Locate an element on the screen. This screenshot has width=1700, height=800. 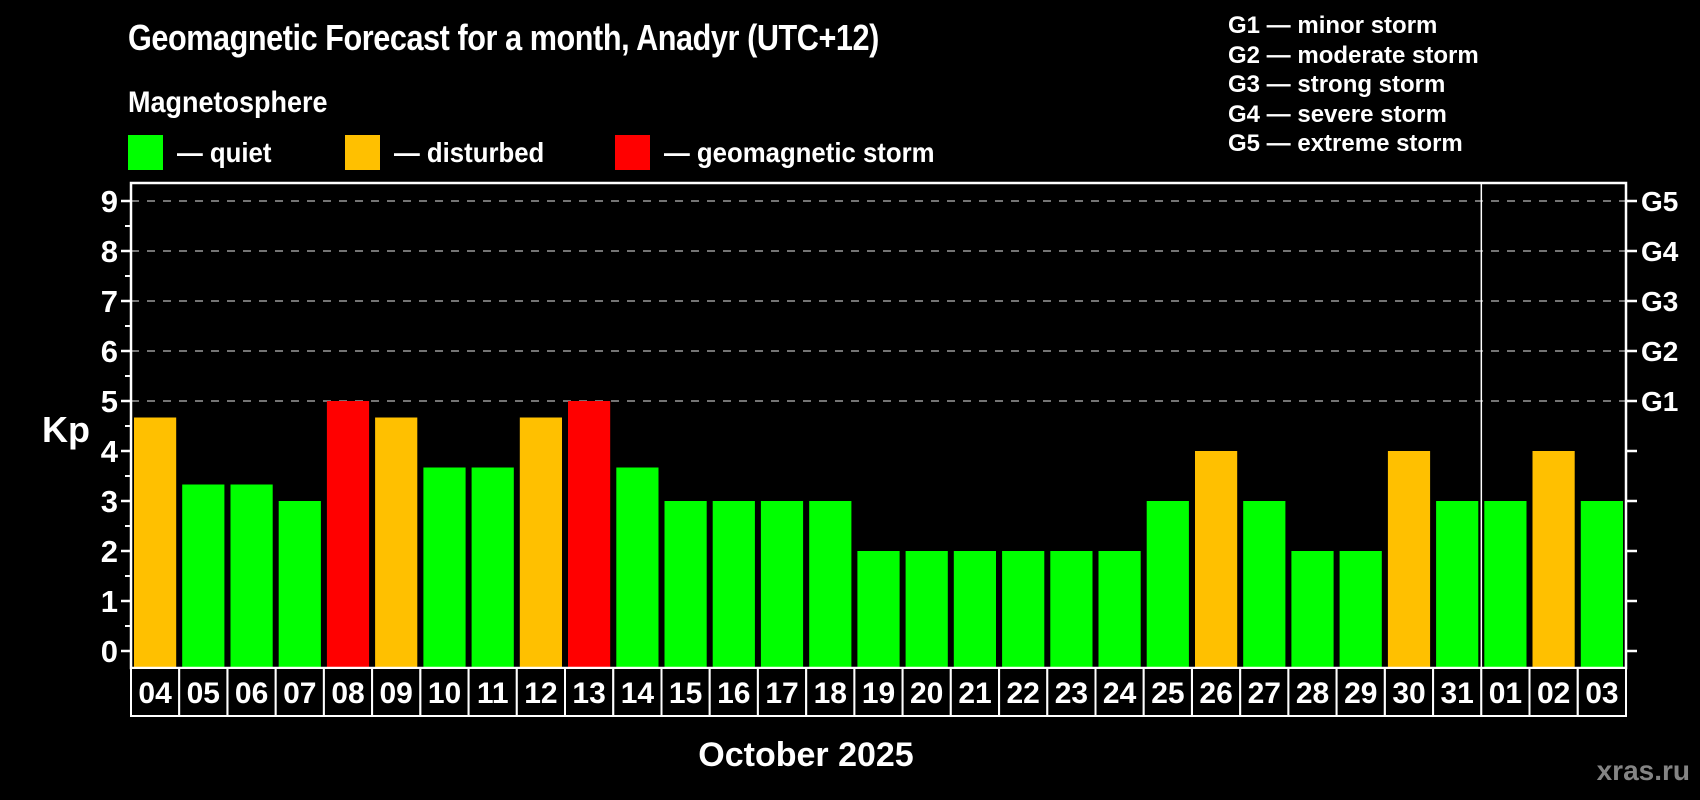
day-label-22: 22 is located at coordinates (1023, 693).